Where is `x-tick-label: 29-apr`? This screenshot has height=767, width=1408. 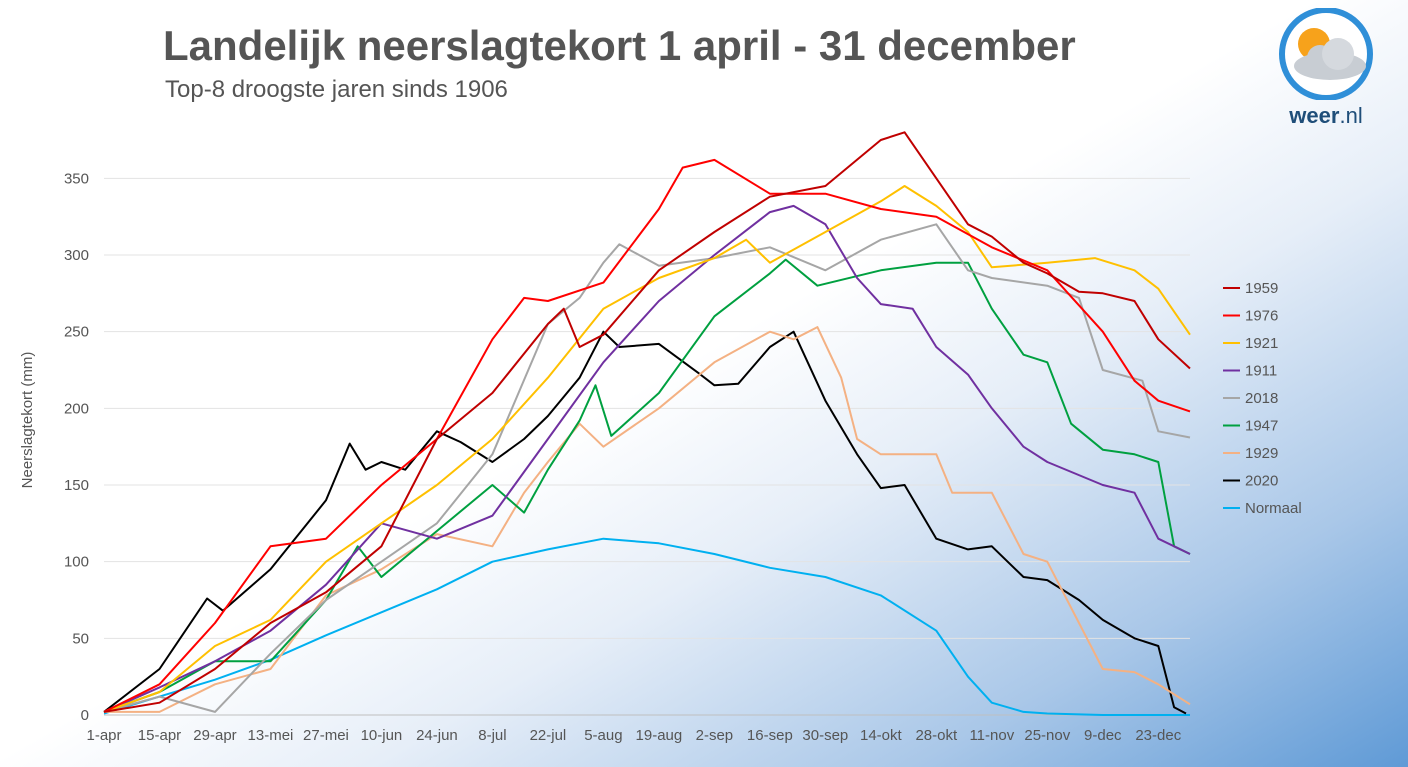
x-tick-label: 29-apr is located at coordinates (214, 735).